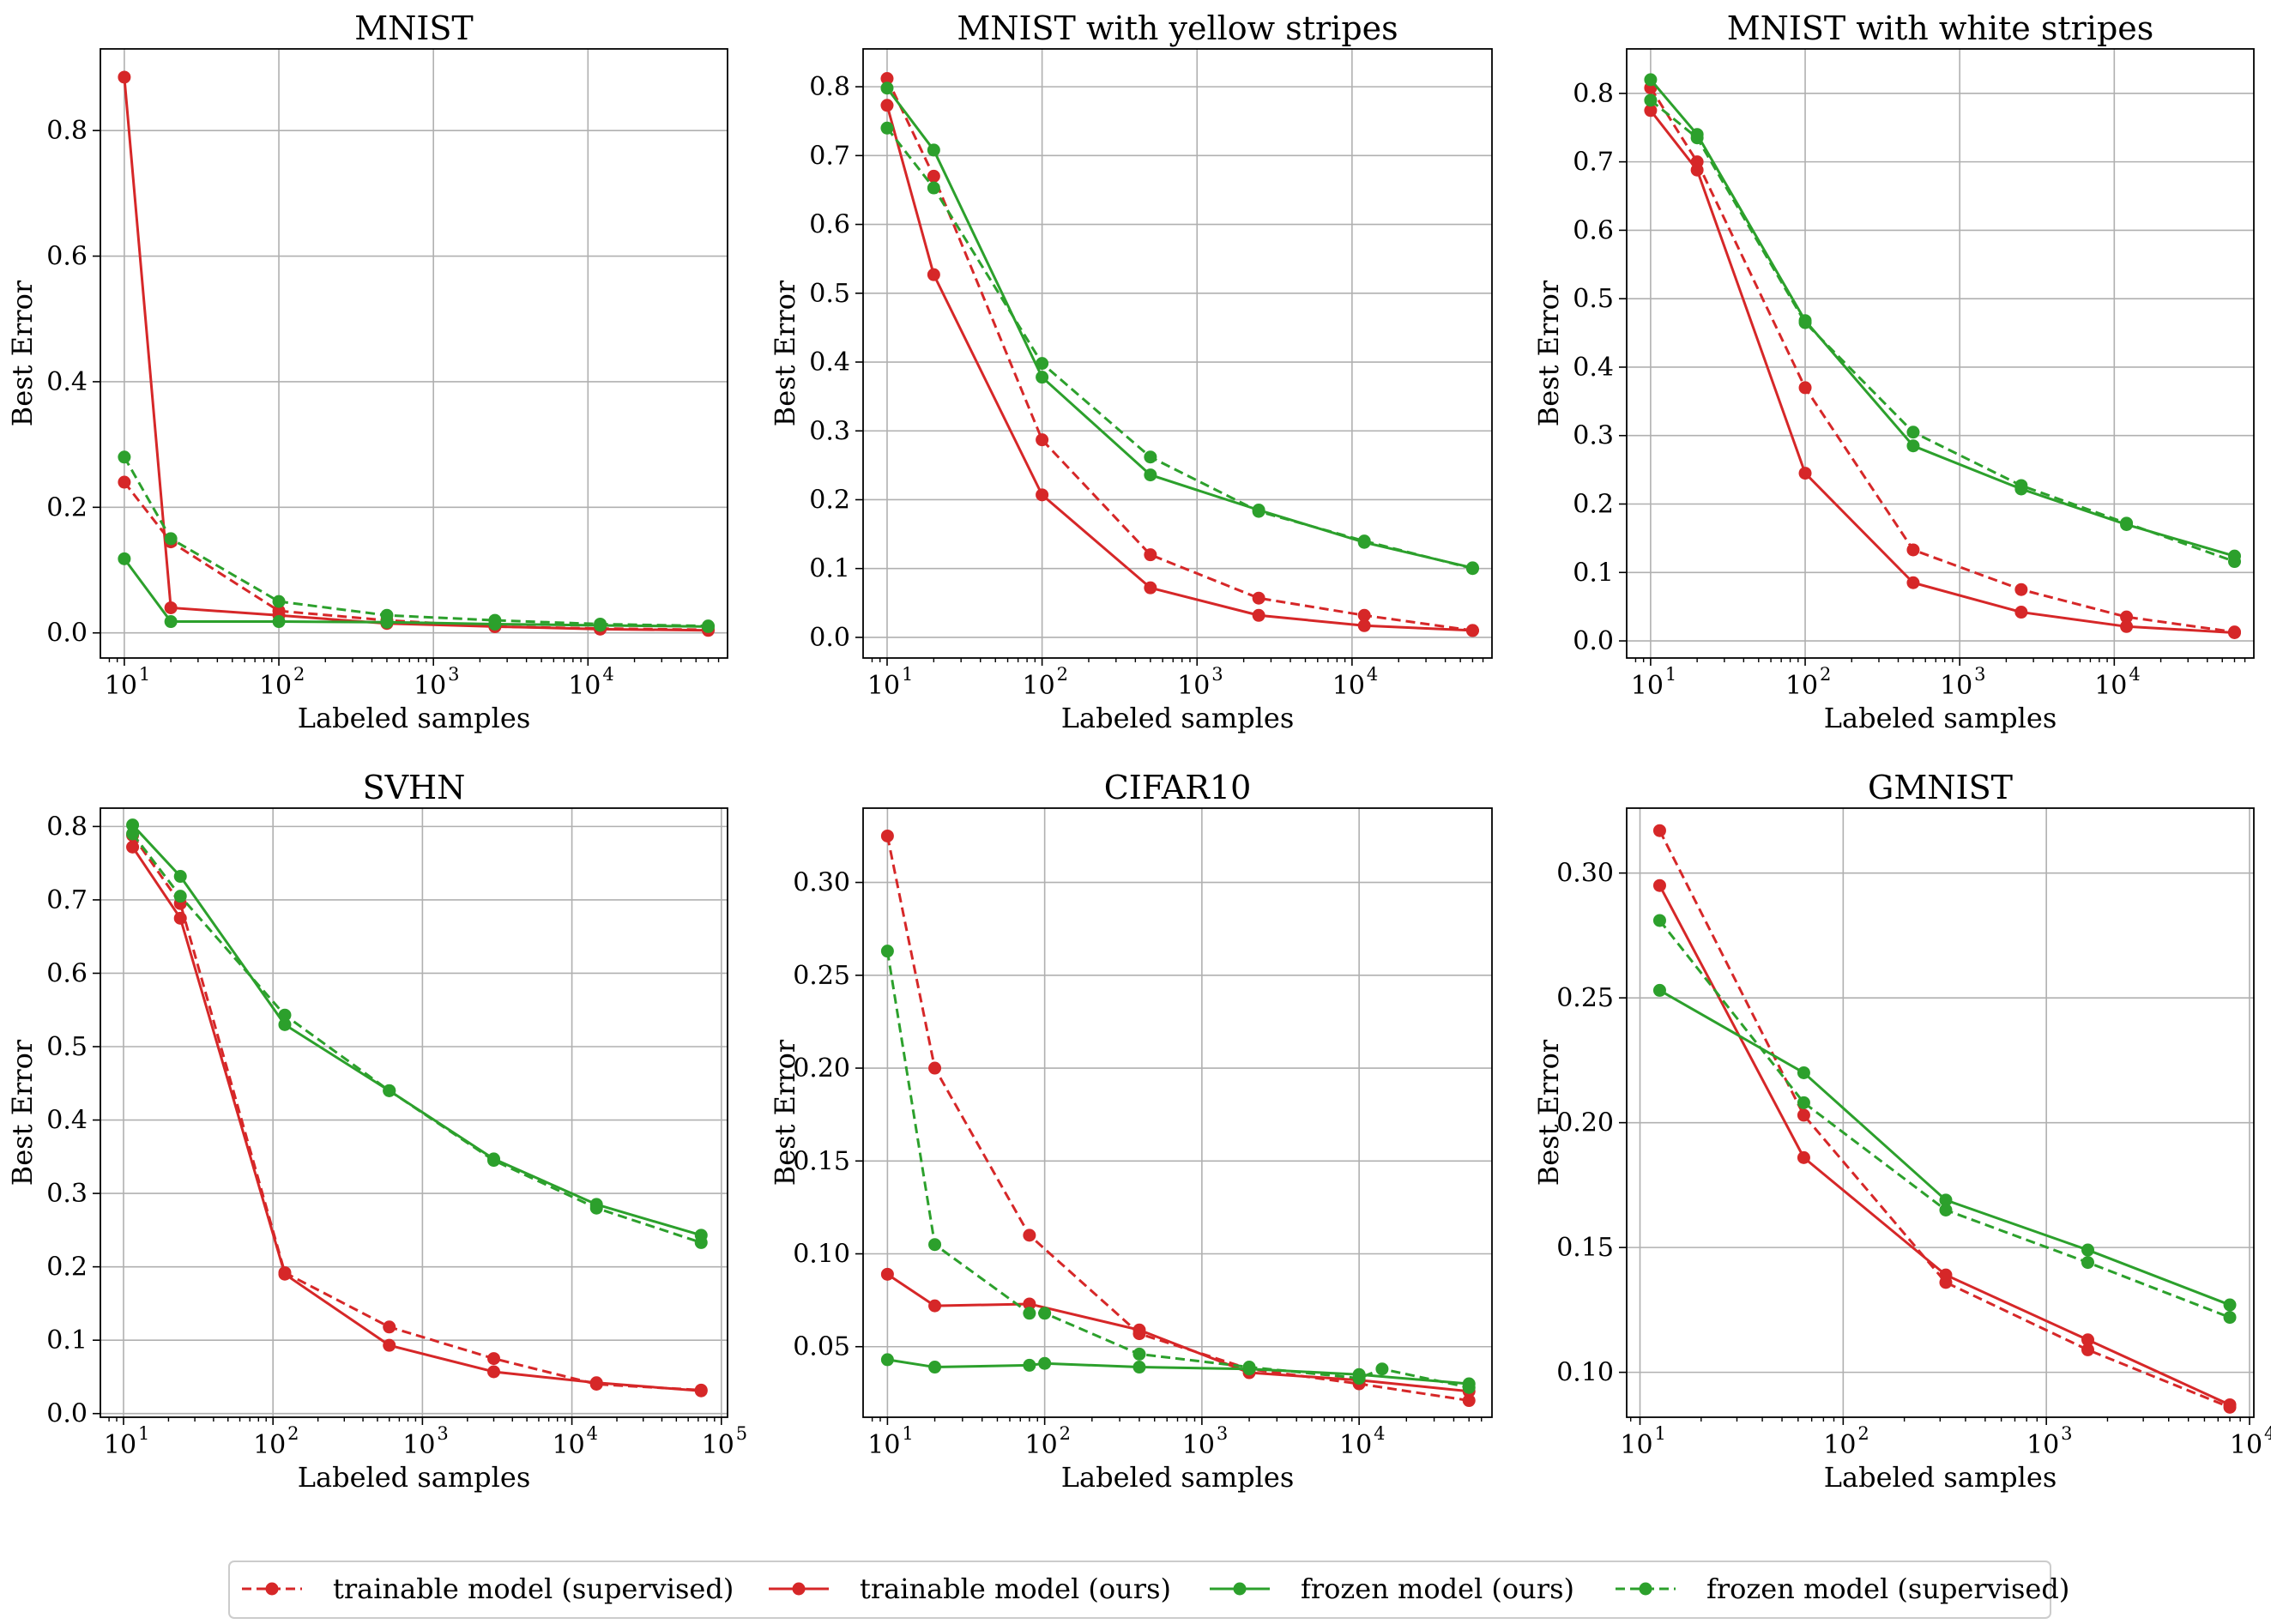 This screenshot has width=2271, height=1624. What do you see at coordinates (829, 500) in the screenshot?
I see `y-tick-label: 0.2` at bounding box center [829, 500].